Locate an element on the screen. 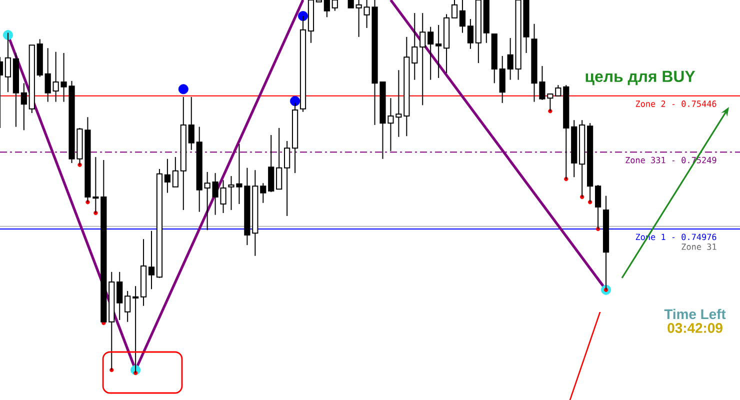 This screenshot has width=740, height=400. text: 03:42:09 is located at coordinates (695, 328).